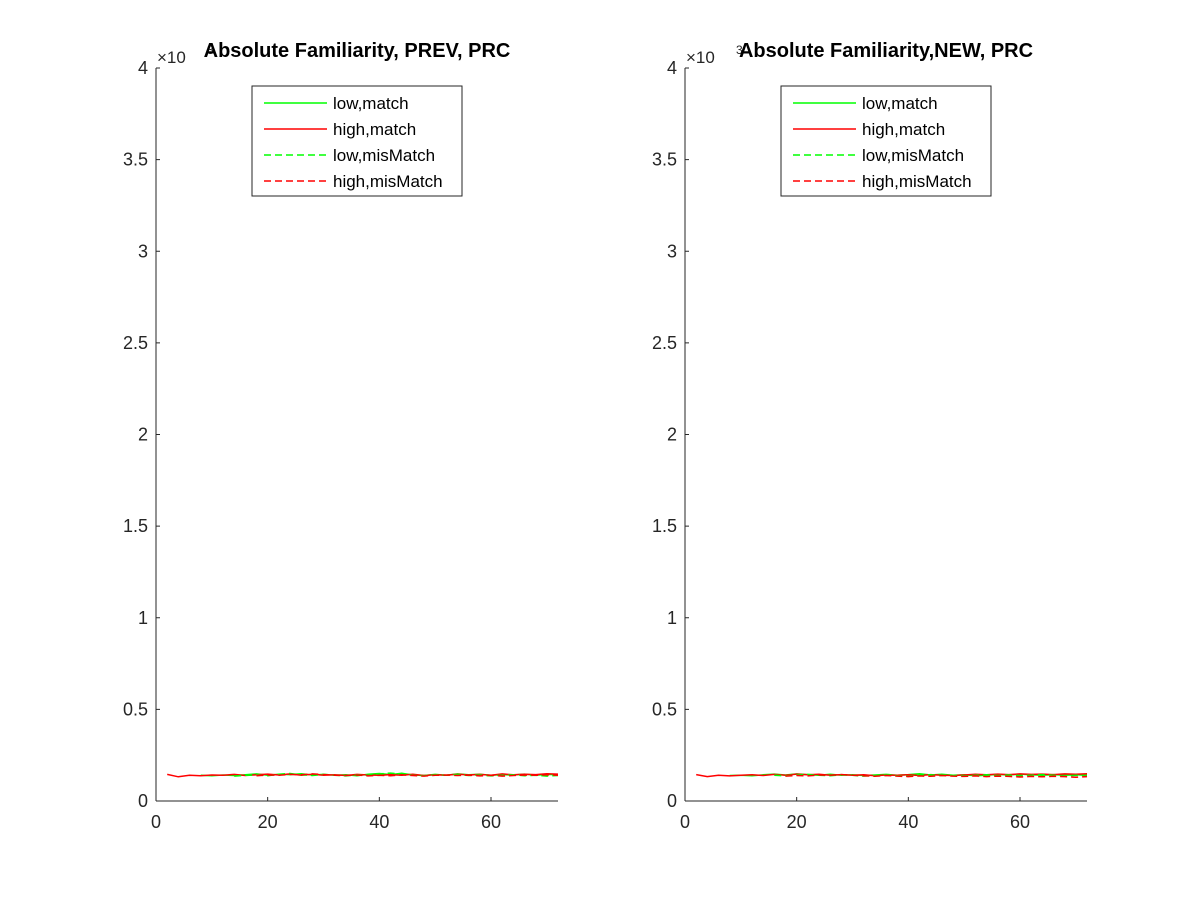 This screenshot has height=905, width=1200. Describe the element at coordinates (886, 51) in the screenshot. I see `chart-title: Absolute Familiarity,NEW, PRC` at that location.